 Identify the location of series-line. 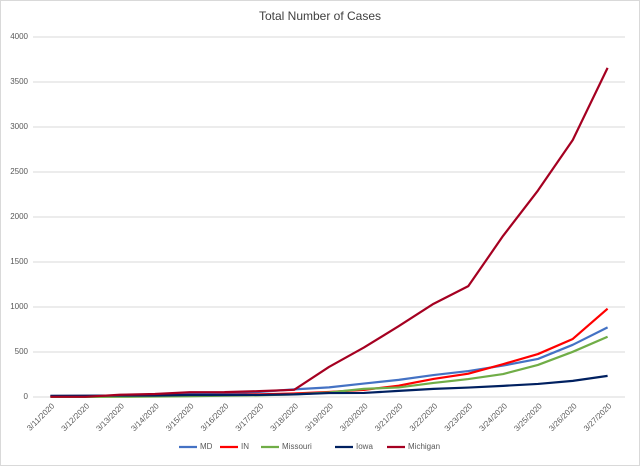
(329, 385).